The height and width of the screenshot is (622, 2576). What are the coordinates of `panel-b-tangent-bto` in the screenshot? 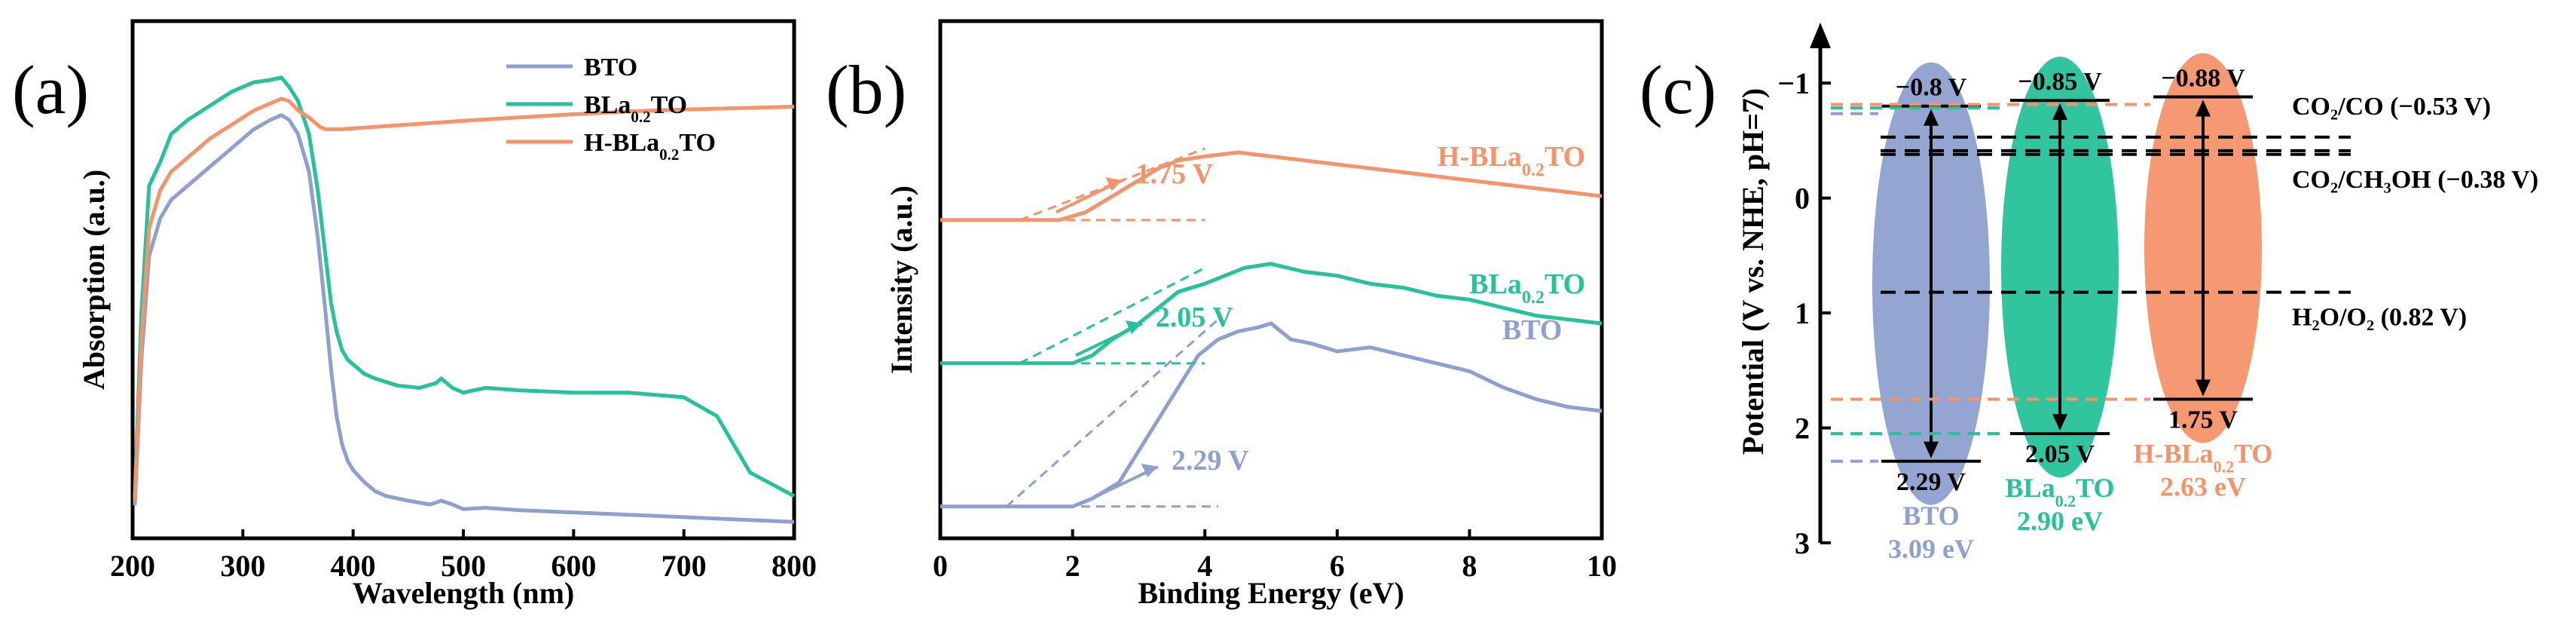 It's located at (1112, 412).